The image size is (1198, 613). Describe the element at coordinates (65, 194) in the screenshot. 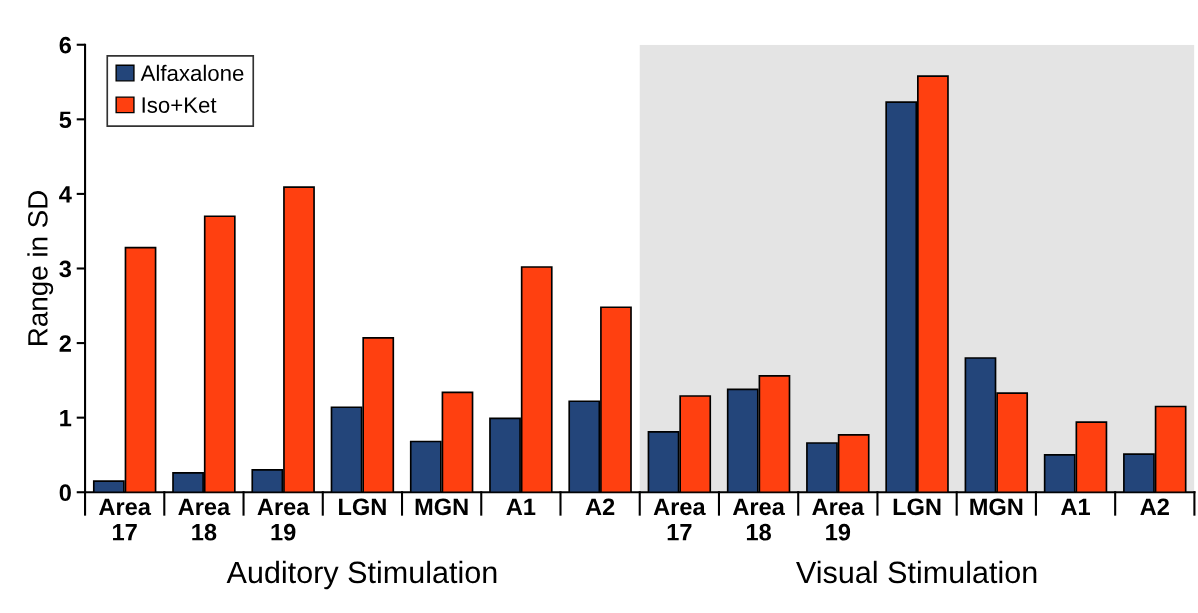

I see `y-tick-label: 4` at that location.